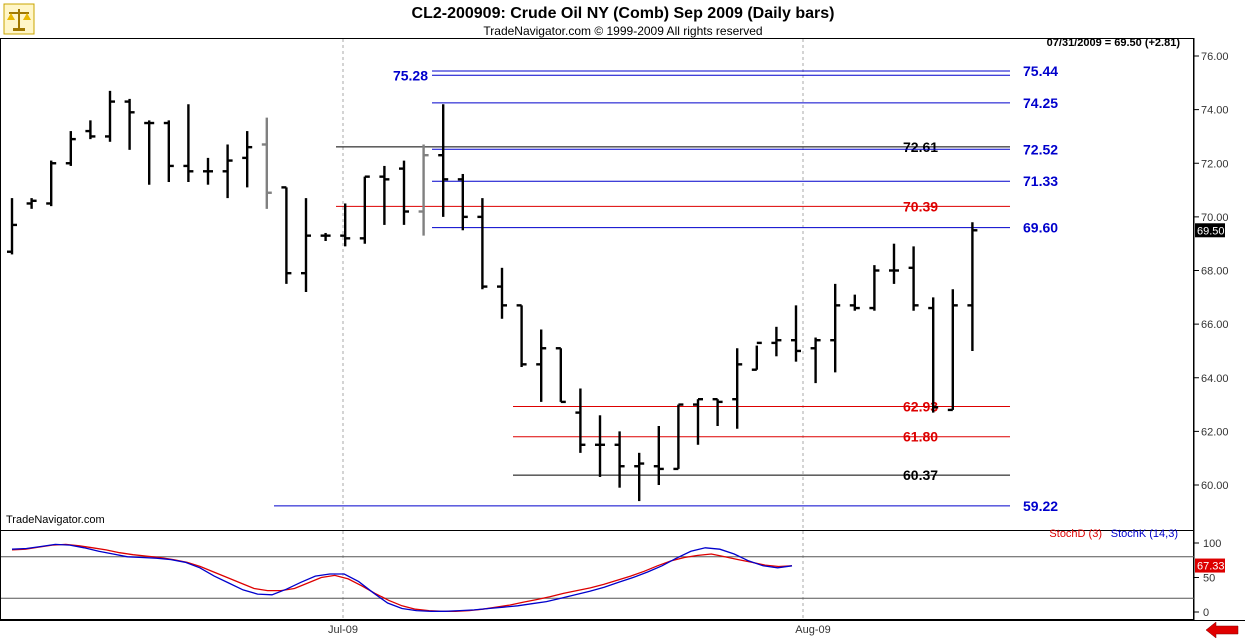 Image resolution: width=1245 pixels, height=640 pixels. What do you see at coordinates (1215, 325) in the screenshot?
I see `y-tick-label: 66.00` at bounding box center [1215, 325].